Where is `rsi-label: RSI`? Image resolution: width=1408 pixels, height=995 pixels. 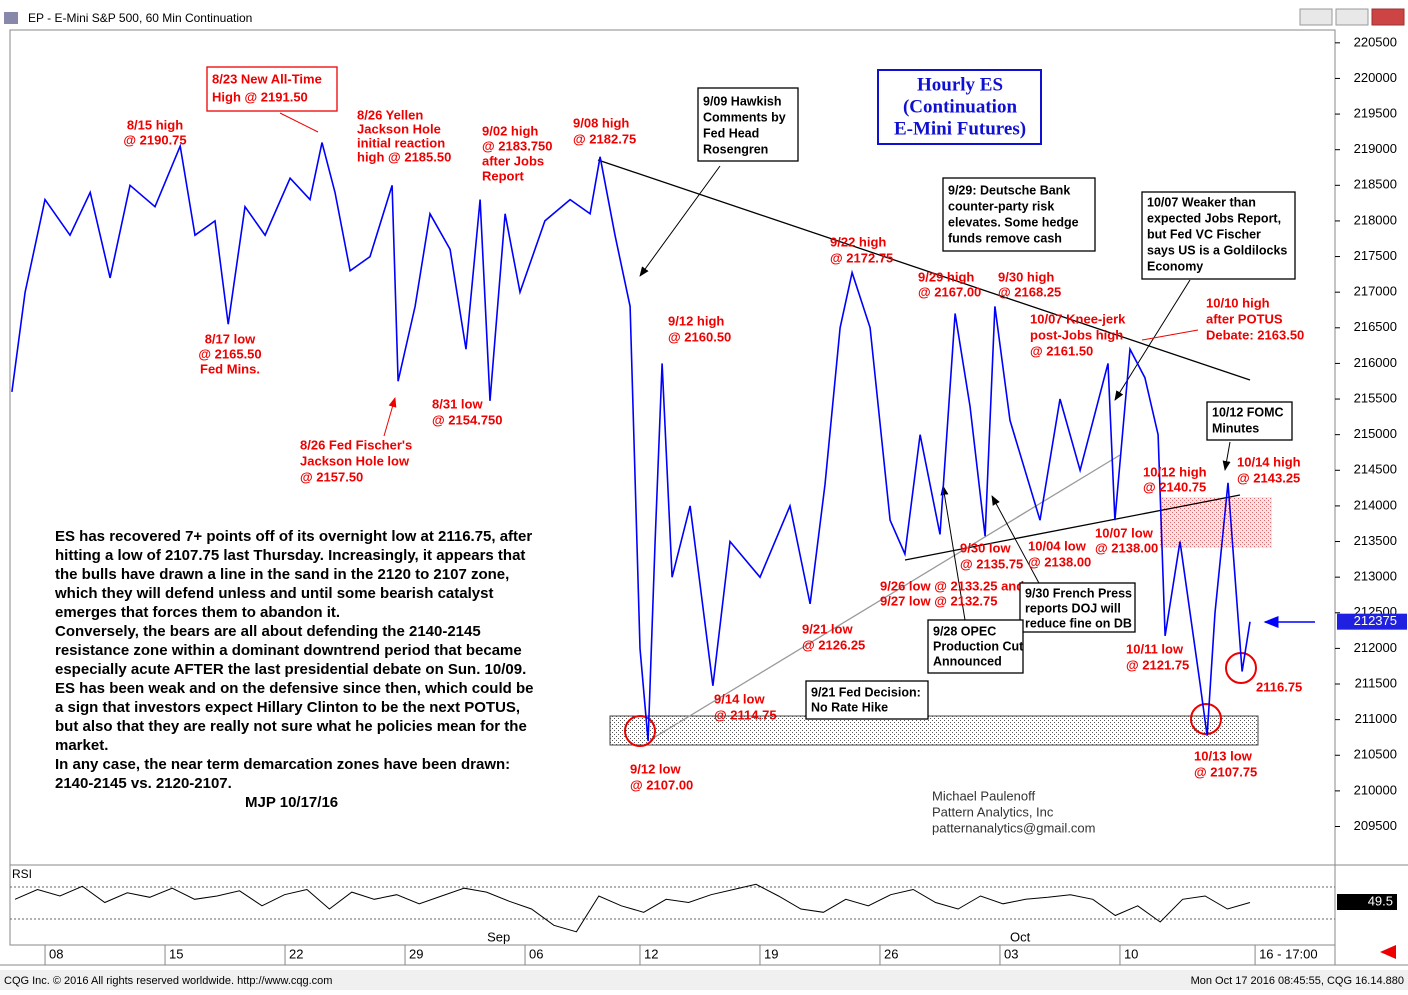
rsi-label: RSI is located at coordinates (22, 874).